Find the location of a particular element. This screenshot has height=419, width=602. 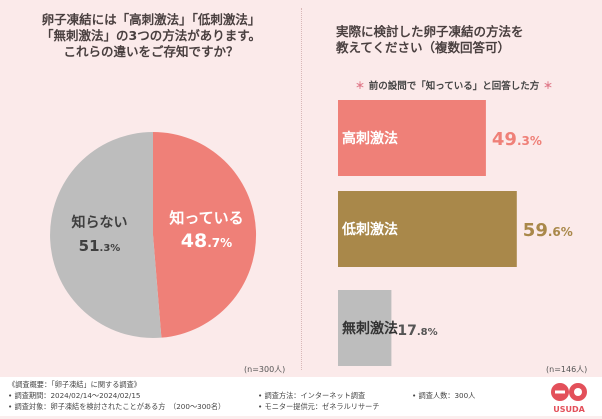

star-right-icon: ＊ is located at coordinates (548, 86).